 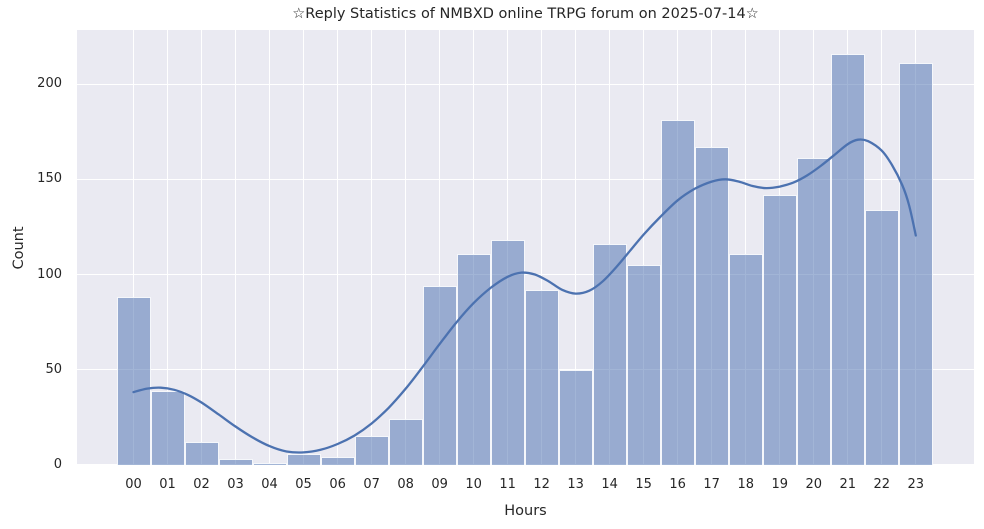 I want to click on y-tick-label: 100, so click(x=49, y=274).